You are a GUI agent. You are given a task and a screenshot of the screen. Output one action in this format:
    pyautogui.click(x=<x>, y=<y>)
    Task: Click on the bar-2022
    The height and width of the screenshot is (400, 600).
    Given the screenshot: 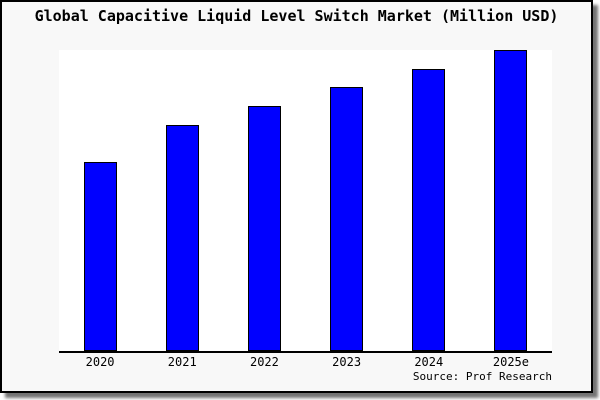 What is the action you would take?
    pyautogui.click(x=264, y=228)
    